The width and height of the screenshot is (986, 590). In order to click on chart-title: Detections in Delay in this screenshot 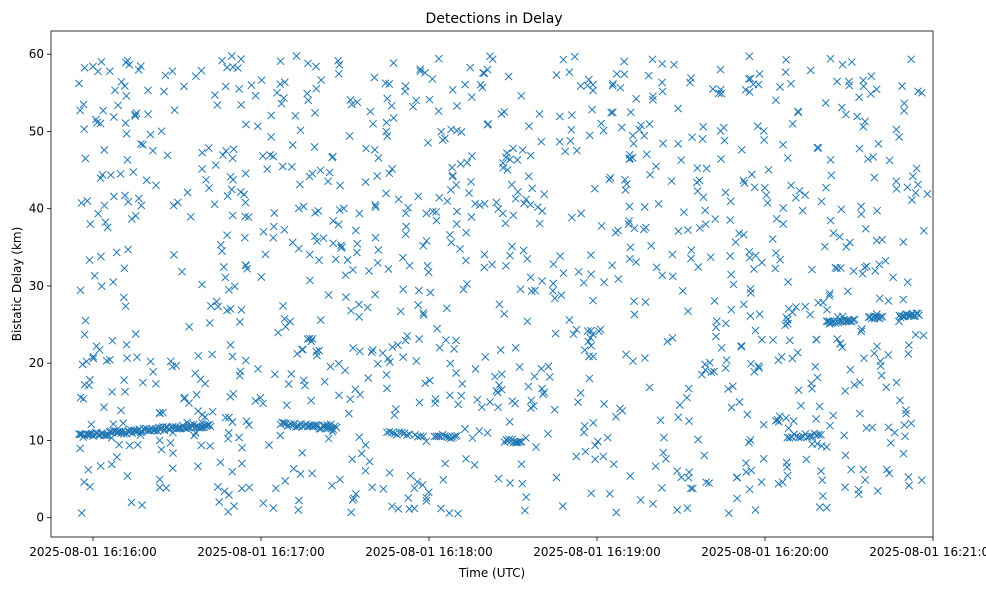, I will do `click(493, 19)`.